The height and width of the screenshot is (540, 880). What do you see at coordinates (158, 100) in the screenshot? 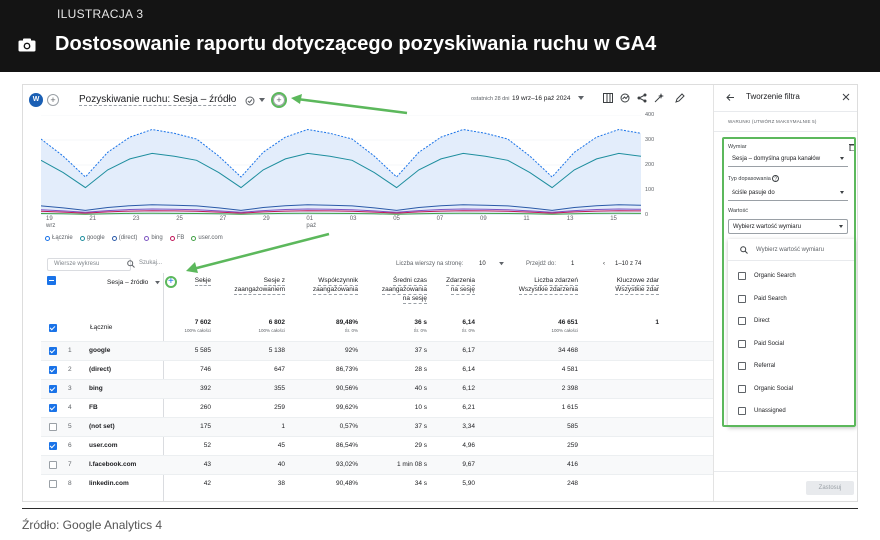
I see `report-title: Pozyskiwanie ruchu: Sesja – źródło` at bounding box center [158, 100].